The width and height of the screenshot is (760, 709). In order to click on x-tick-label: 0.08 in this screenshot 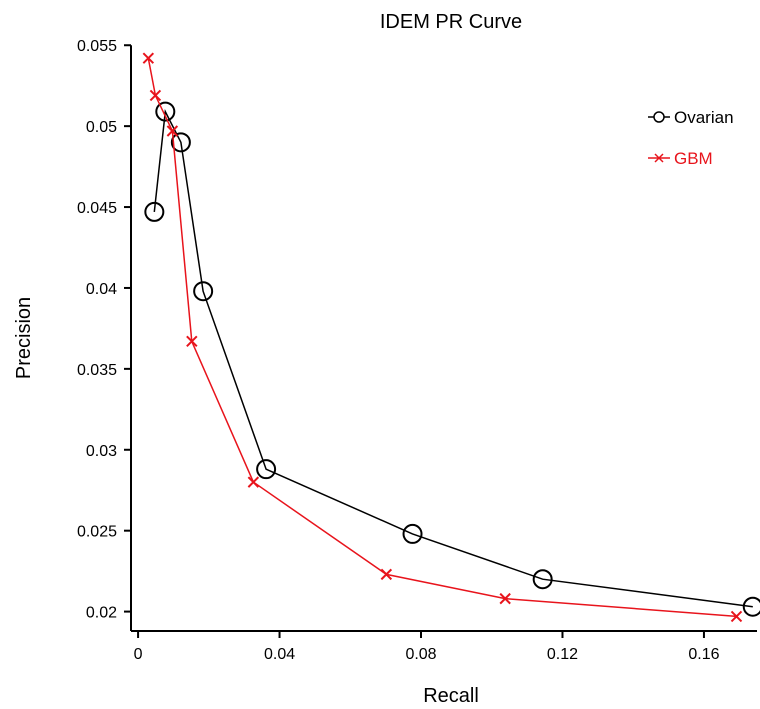, I will do `click(420, 654)`.